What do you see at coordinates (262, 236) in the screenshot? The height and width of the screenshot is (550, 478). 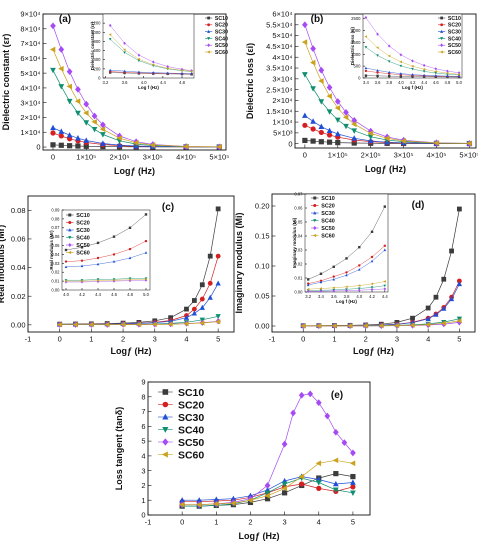 I see `y-tick-label: 0.15` at bounding box center [262, 236].